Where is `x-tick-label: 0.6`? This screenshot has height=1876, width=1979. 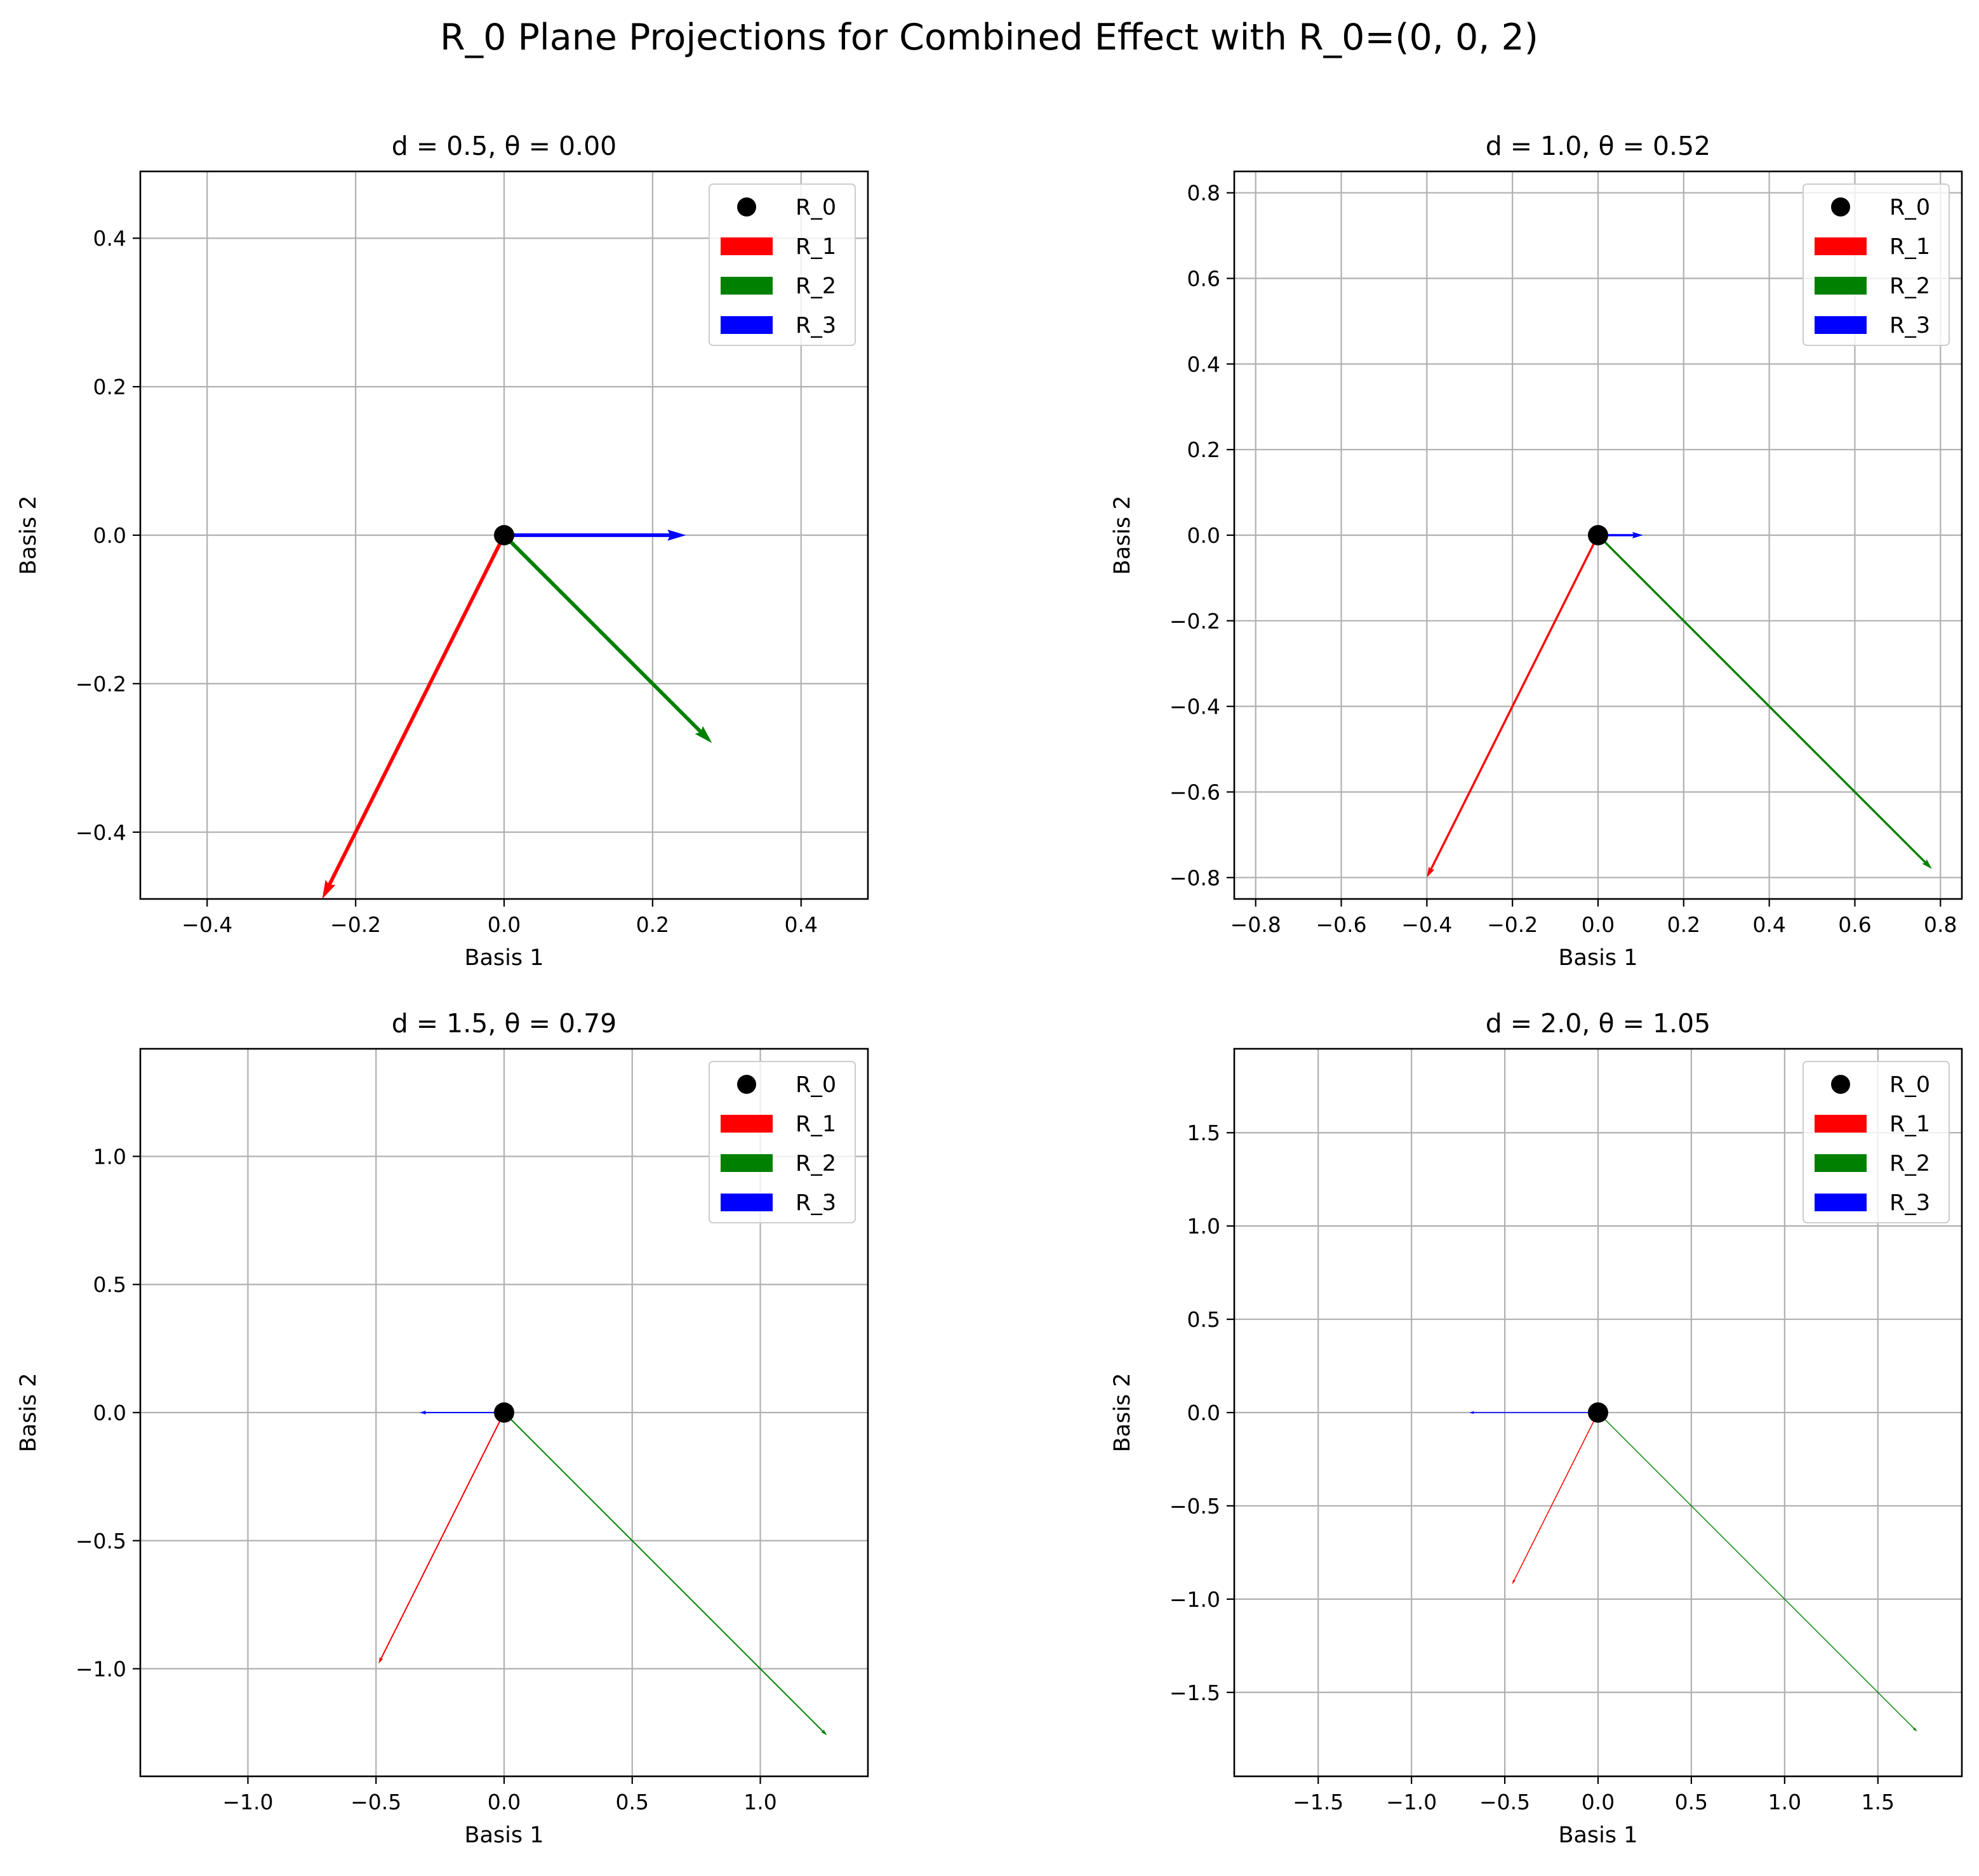 x-tick-label: 0.6 is located at coordinates (1854, 924).